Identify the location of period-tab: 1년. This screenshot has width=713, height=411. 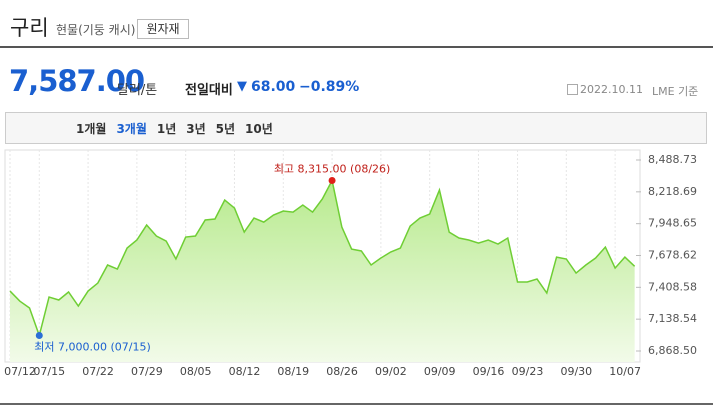
(166, 129).